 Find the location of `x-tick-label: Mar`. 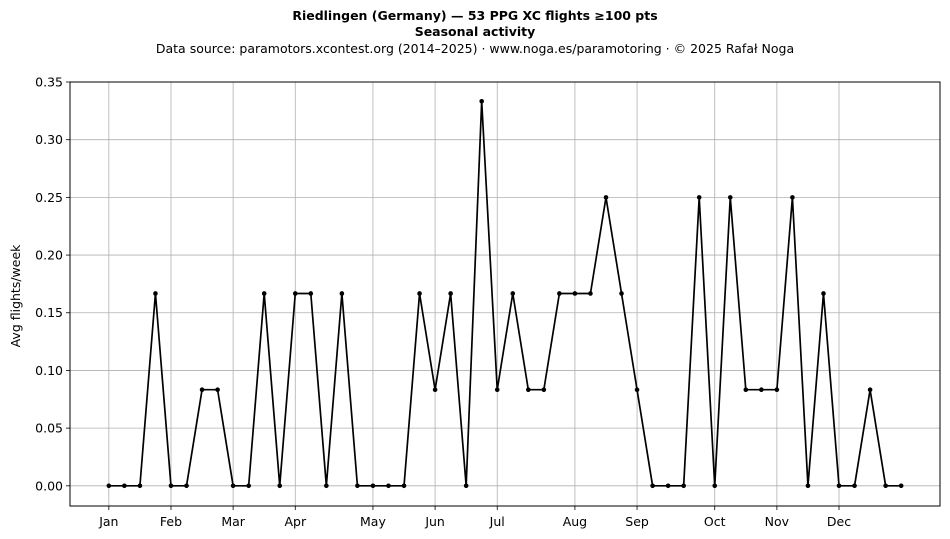

x-tick-label: Mar is located at coordinates (233, 521).